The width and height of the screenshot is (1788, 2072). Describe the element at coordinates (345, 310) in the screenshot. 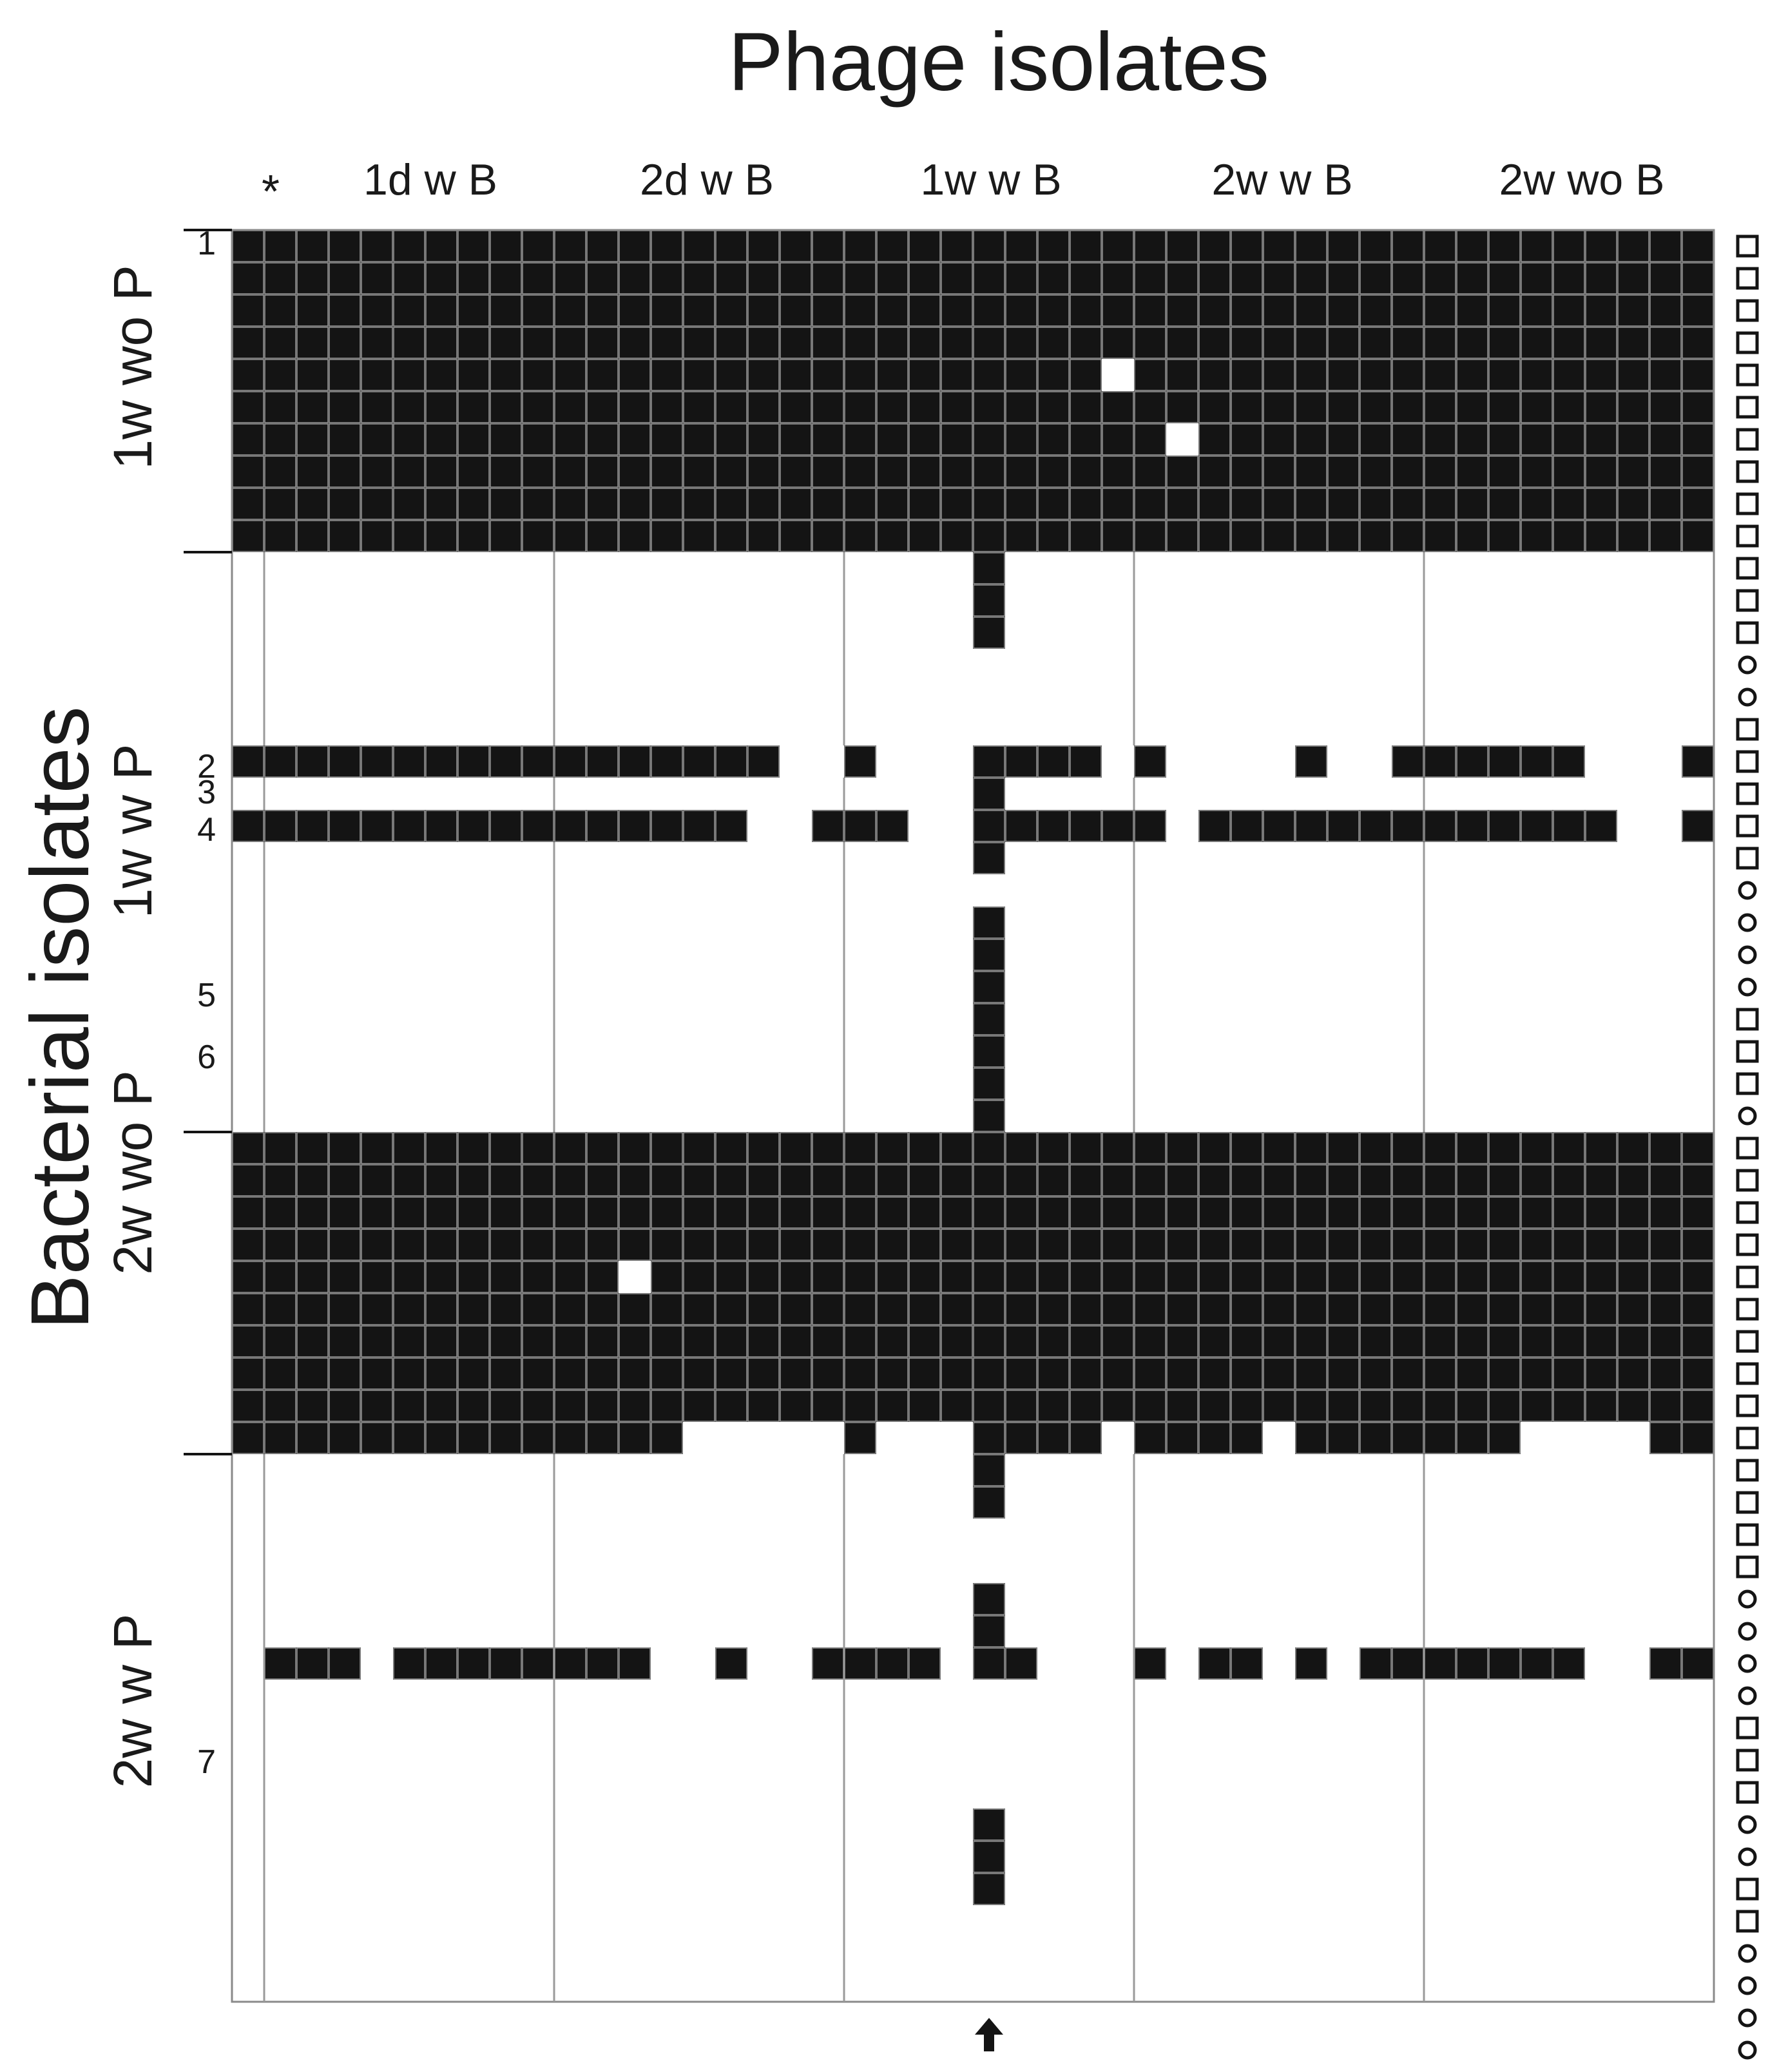

I see `cell-outline-r2-c3` at that location.